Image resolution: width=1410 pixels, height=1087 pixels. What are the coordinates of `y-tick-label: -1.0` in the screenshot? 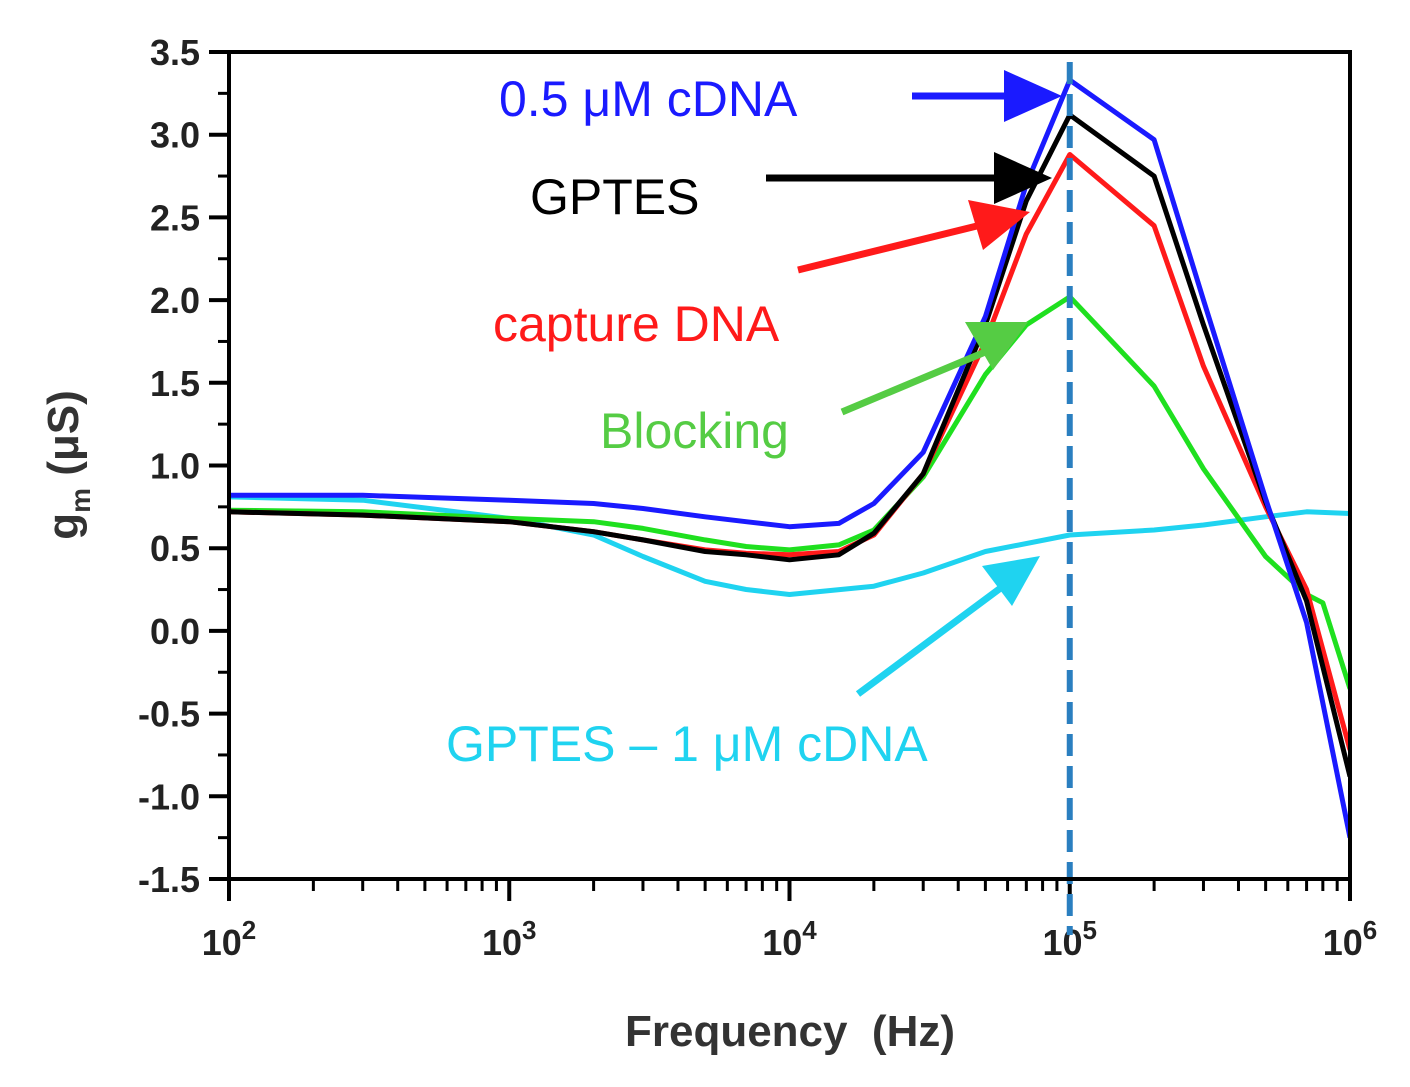 It's located at (169, 796).